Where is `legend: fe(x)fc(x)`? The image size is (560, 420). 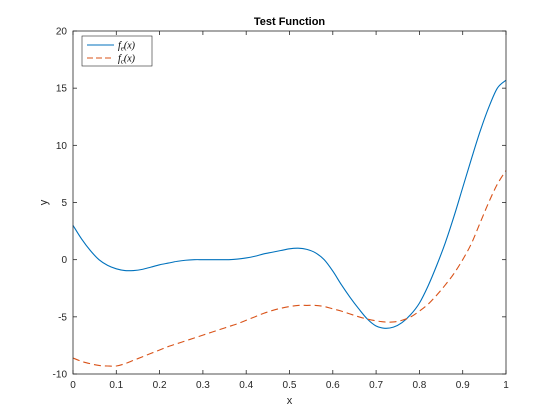
legend: fe(x)fc(x) is located at coordinates (117, 51).